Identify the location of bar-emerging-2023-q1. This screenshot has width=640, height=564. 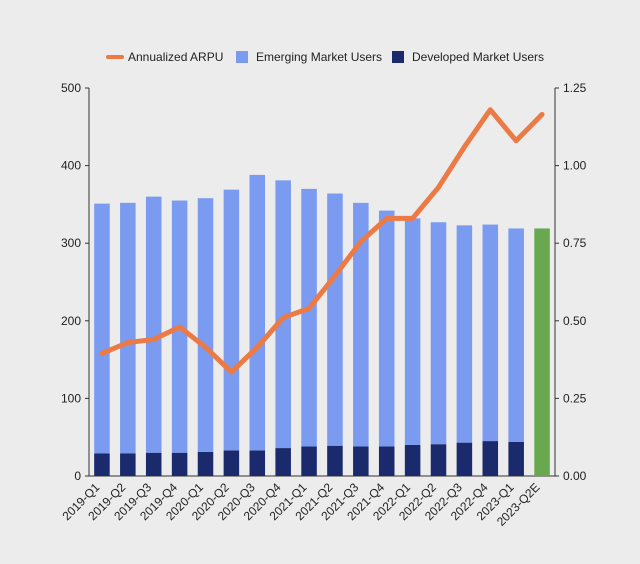
(516, 335).